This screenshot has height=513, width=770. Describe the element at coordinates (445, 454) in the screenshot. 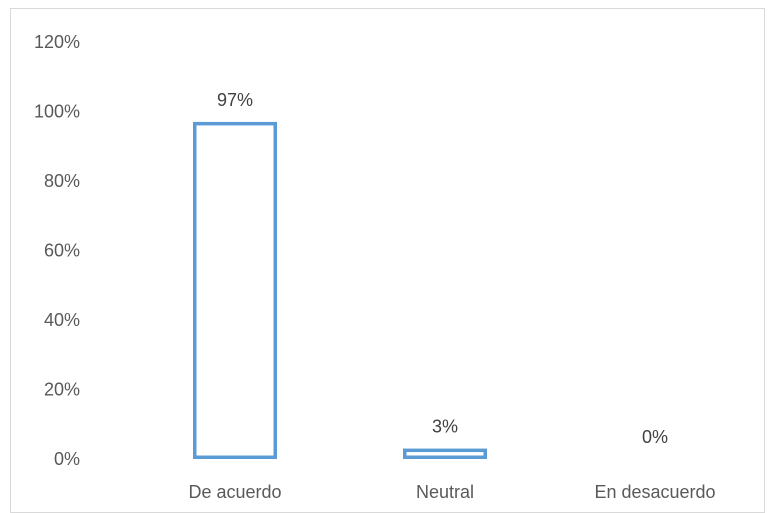

I see `bar-neutral` at that location.